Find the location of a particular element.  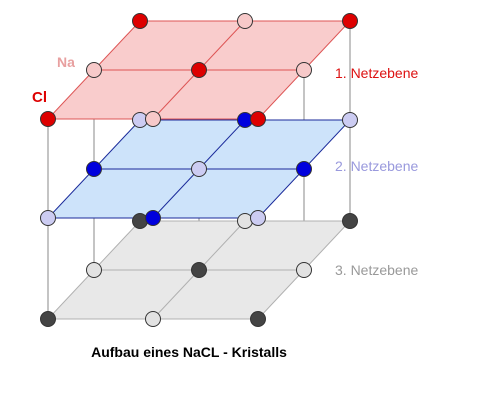

diagram-caption: Aufbau eines NaCL - Kristalls is located at coordinates (189, 352).